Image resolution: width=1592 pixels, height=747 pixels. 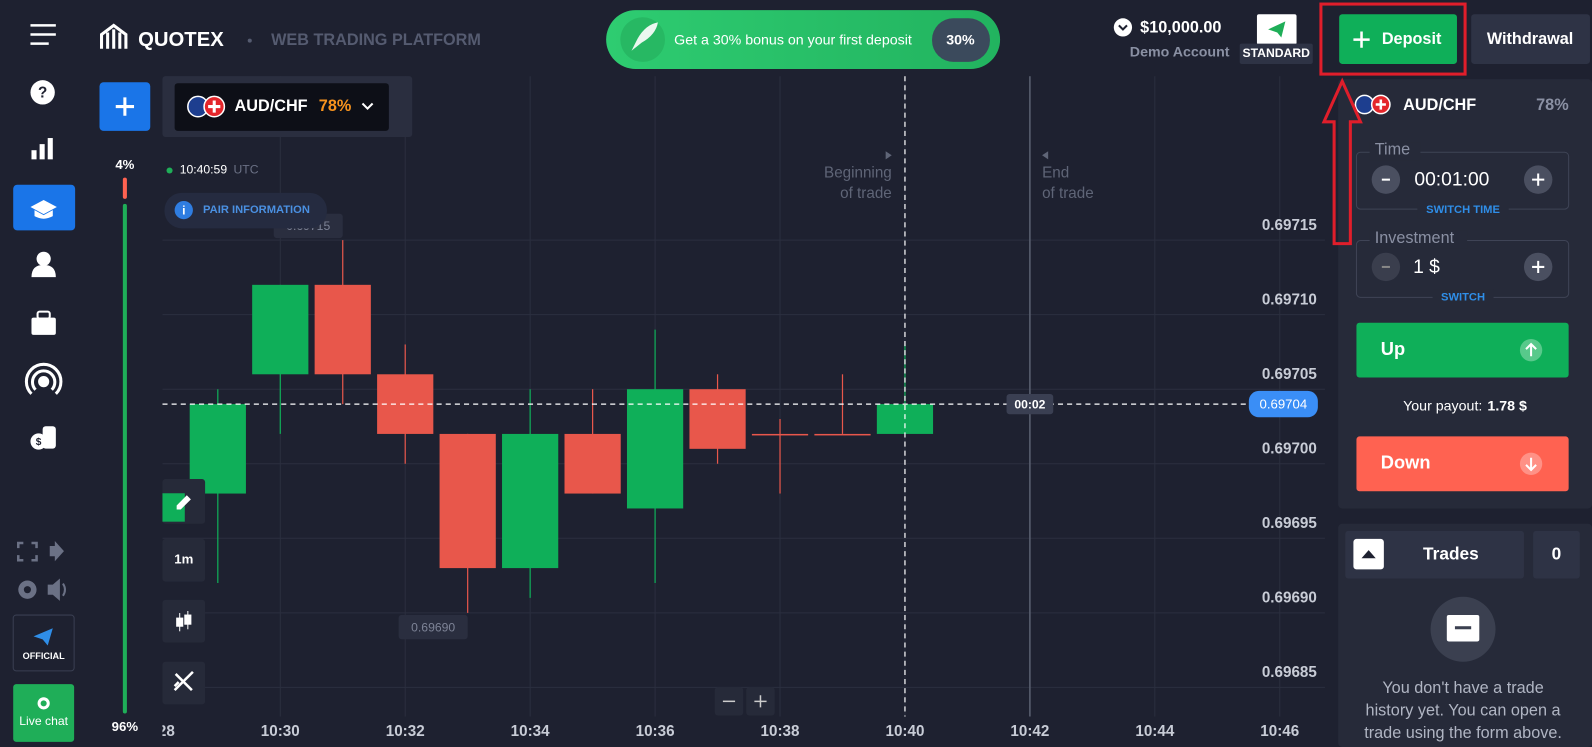 I want to click on sentiment-up, so click(x=124, y=458).